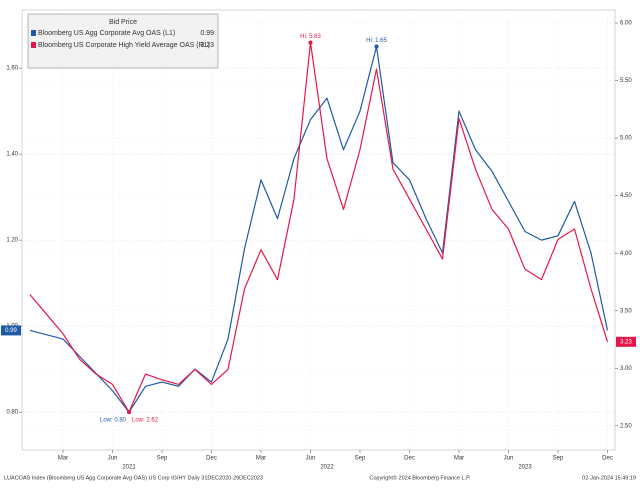 This screenshot has width=640, height=490. I want to click on y2-tick-label: 3.00, so click(626, 369).